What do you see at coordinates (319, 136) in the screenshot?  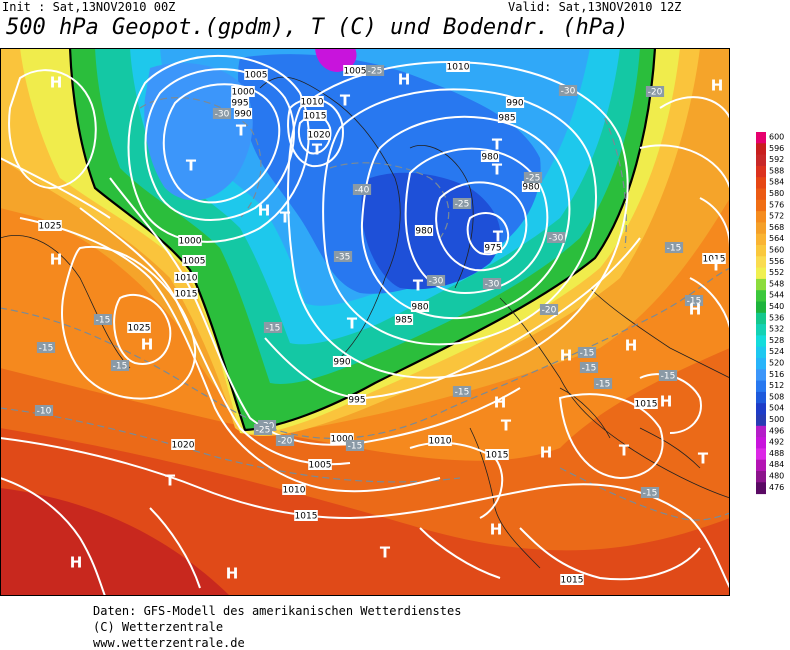 I see `isobar-label: 1020` at bounding box center [319, 136].